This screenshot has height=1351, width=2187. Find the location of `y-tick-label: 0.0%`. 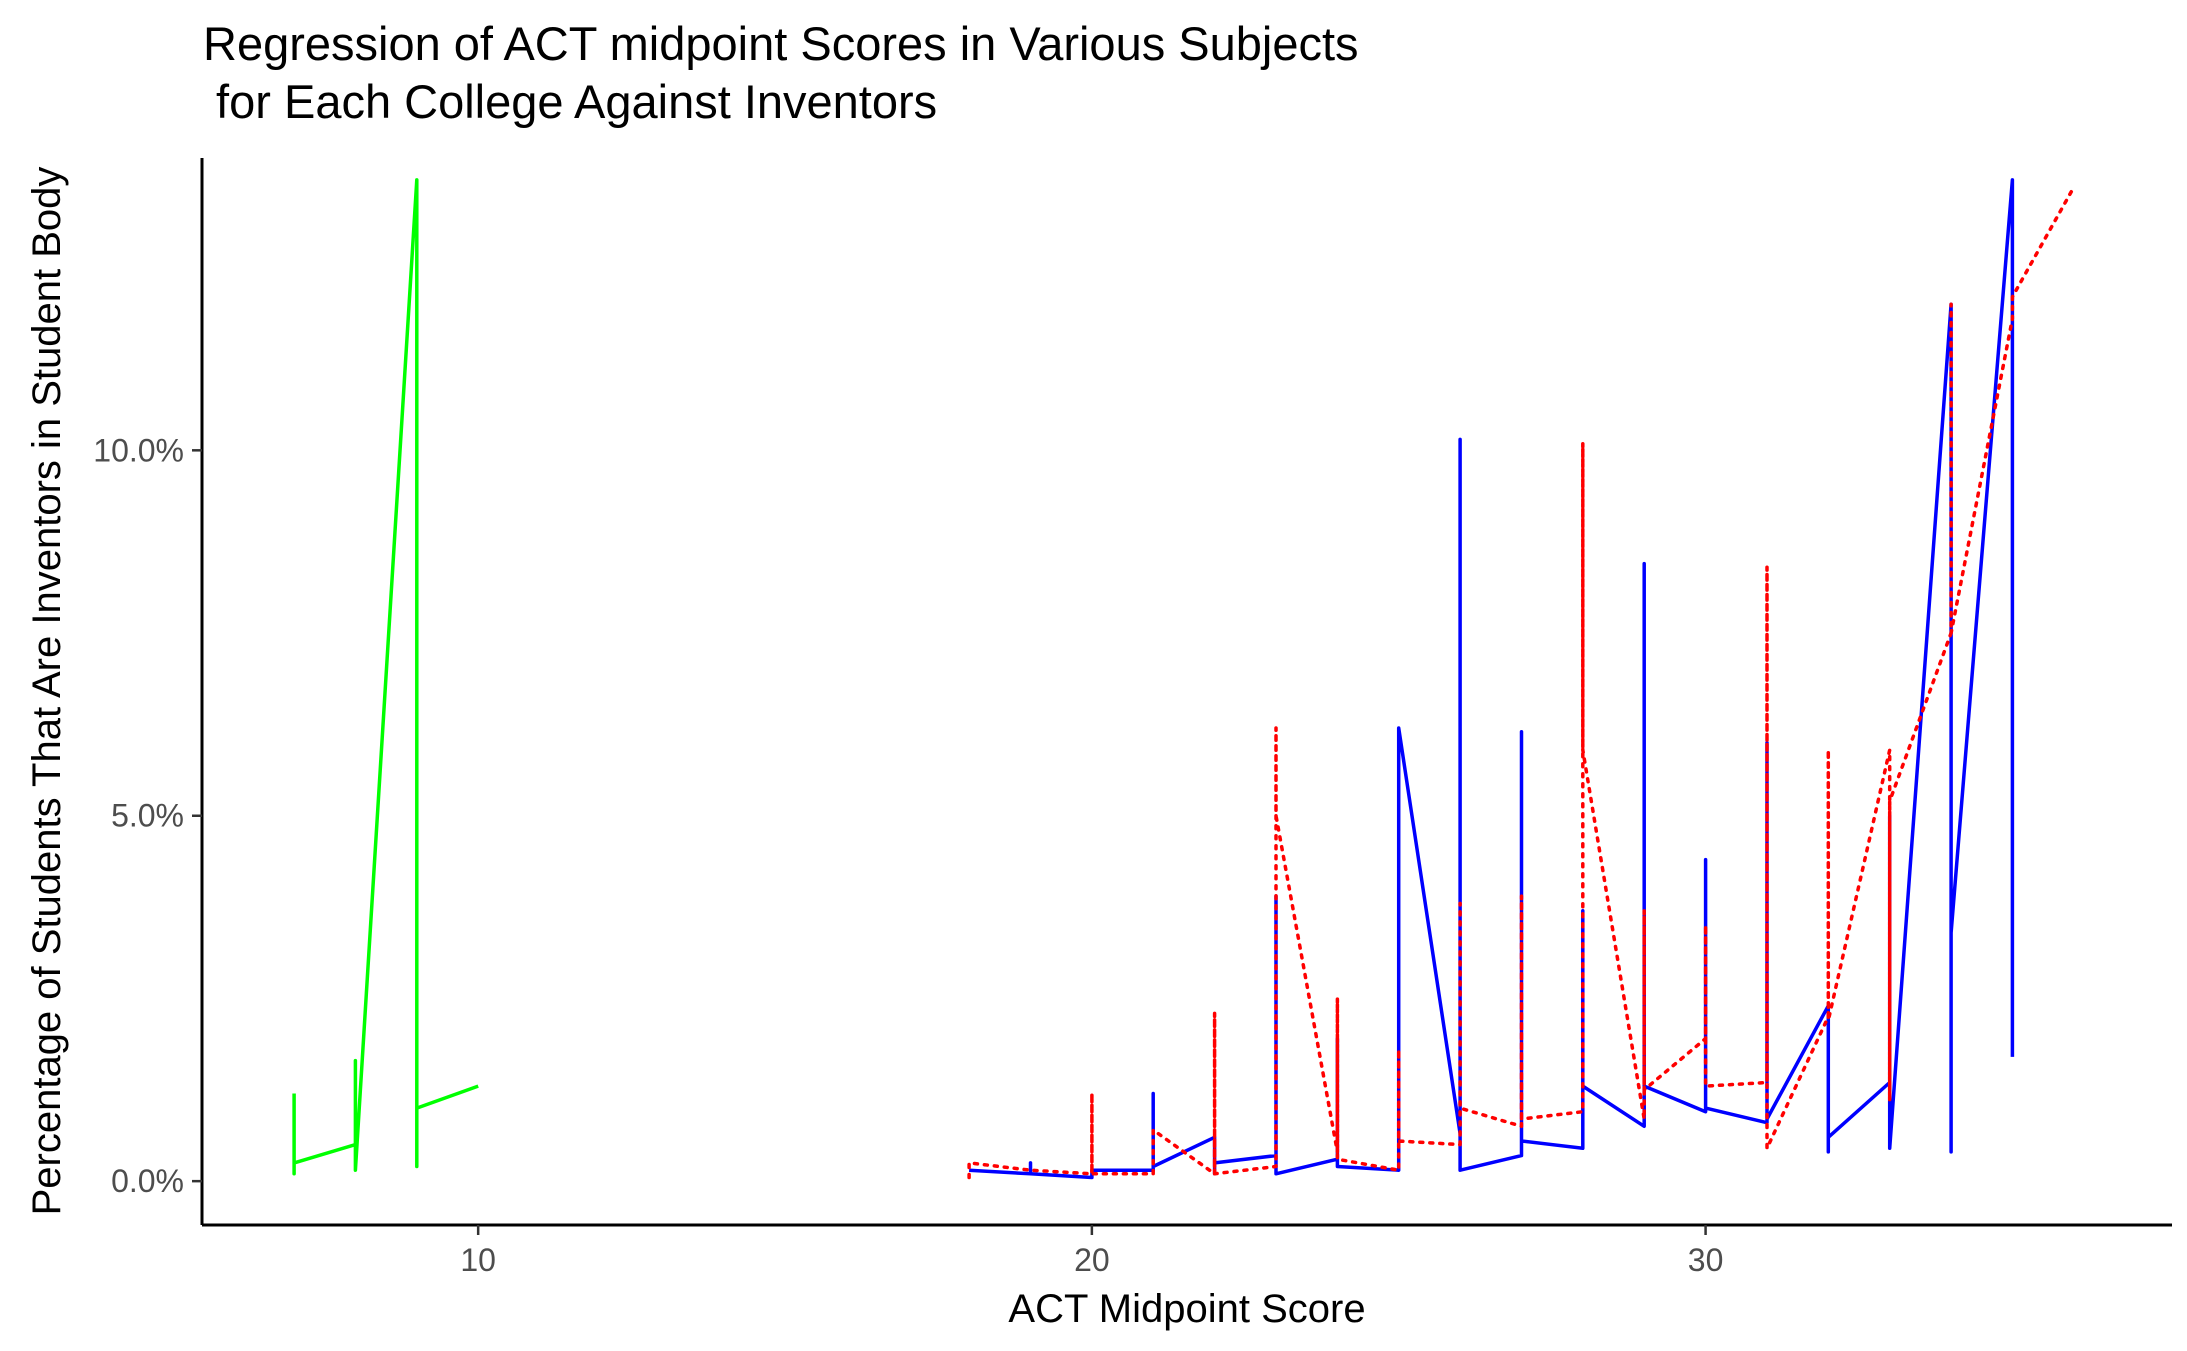

y-tick-label: 0.0% is located at coordinates (147, 1181).